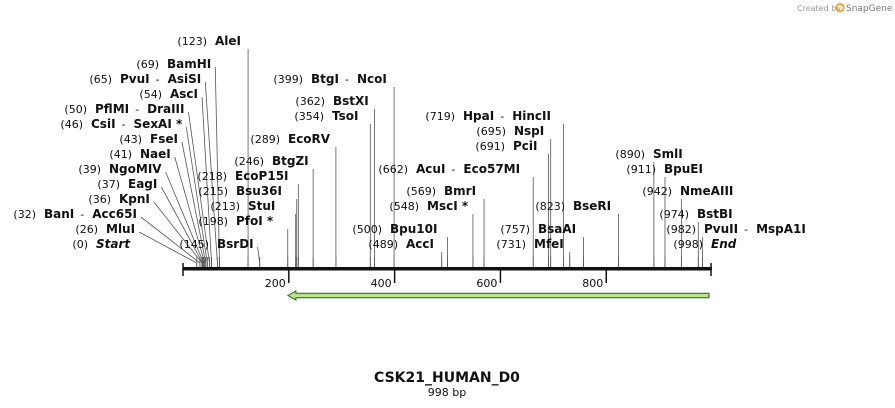  I want to click on site-position: (731), so click(511, 244).